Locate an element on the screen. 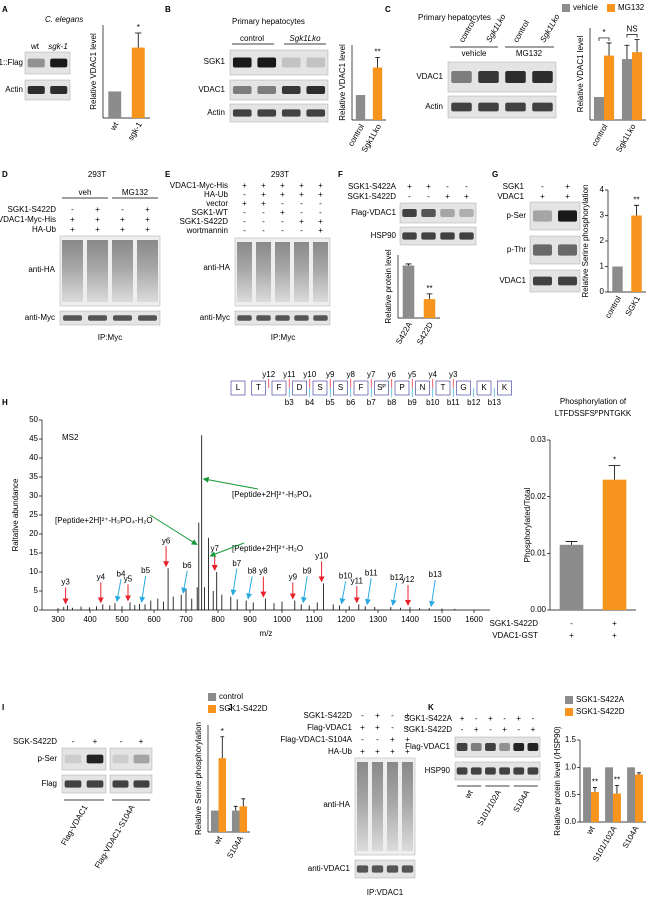 The image size is (653, 900). label: Primary hepatocytes is located at coordinates (268, 21).